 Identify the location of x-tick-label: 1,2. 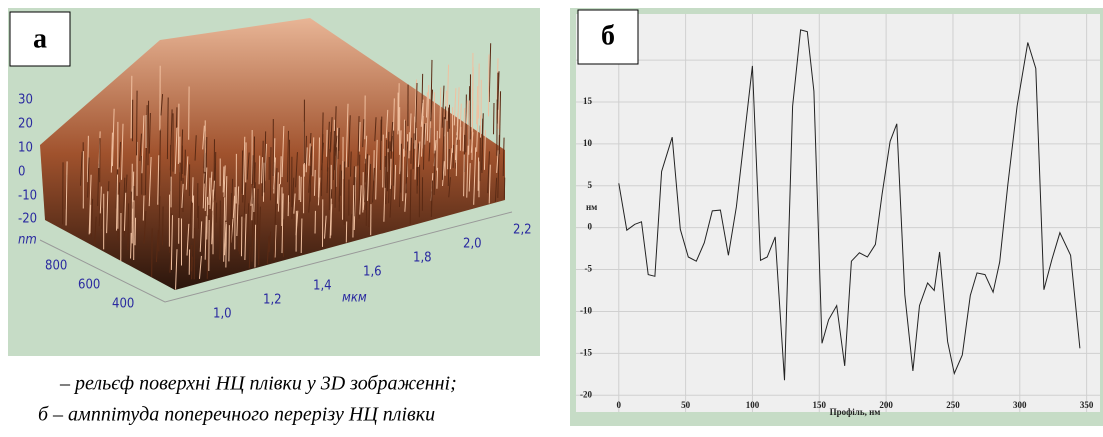
(272, 300).